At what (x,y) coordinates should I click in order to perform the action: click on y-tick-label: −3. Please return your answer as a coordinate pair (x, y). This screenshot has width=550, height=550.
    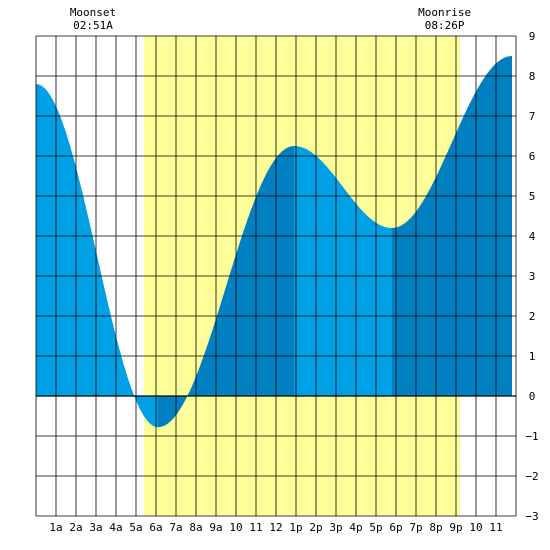
    Looking at the image, I should click on (531, 516).